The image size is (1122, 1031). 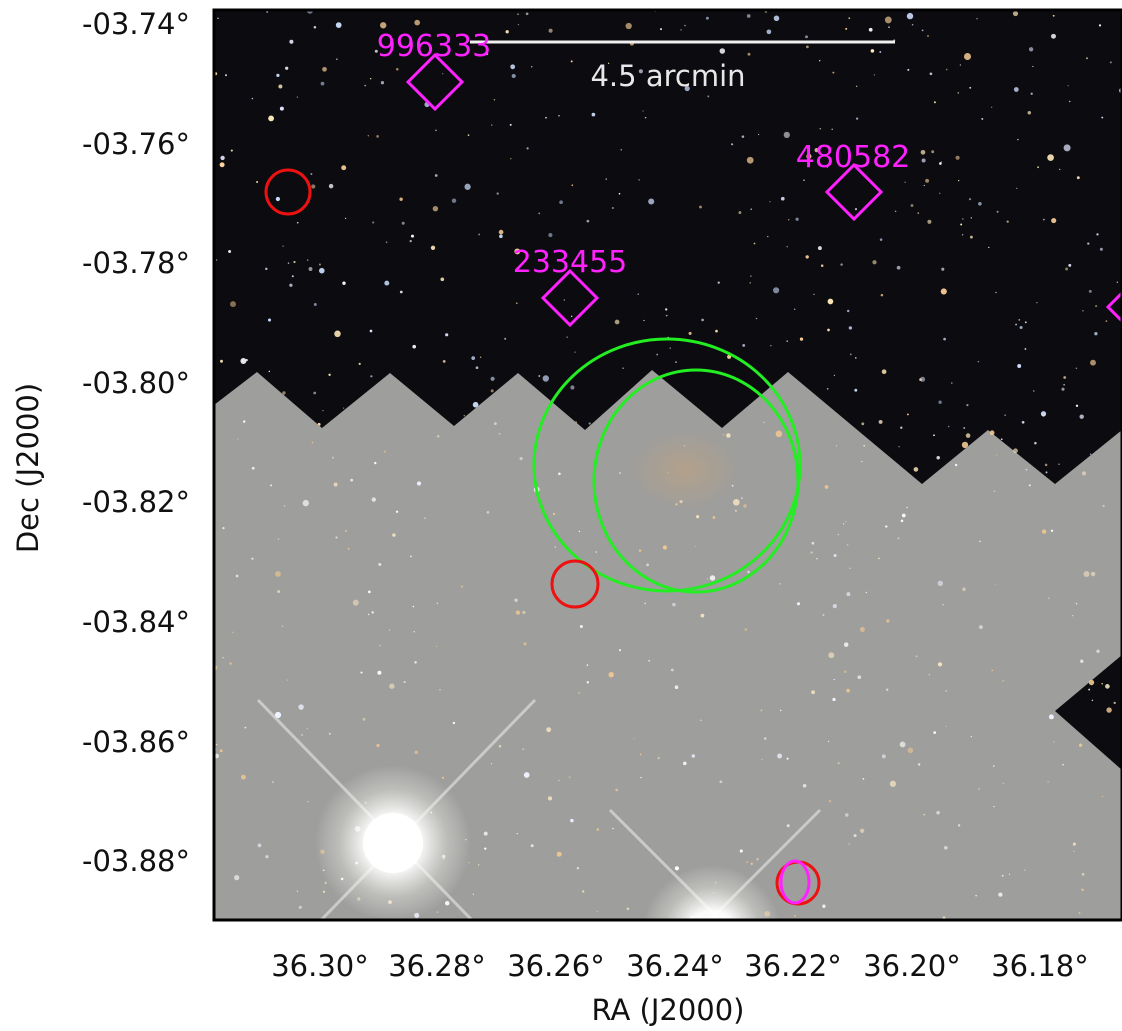 What do you see at coordinates (853, 157) in the screenshot?
I see `source-label-480582: 480582` at bounding box center [853, 157].